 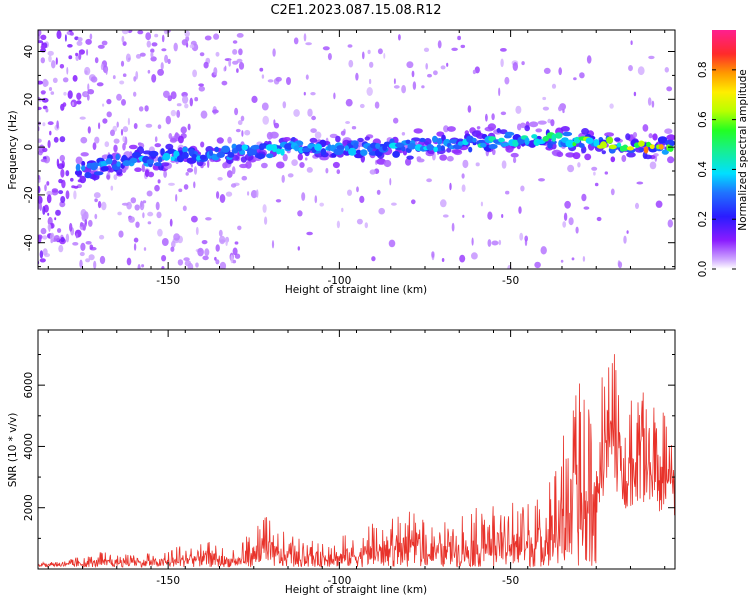 What do you see at coordinates (510, 281) in the screenshot?
I see `x-tick-label: -50` at bounding box center [510, 281].